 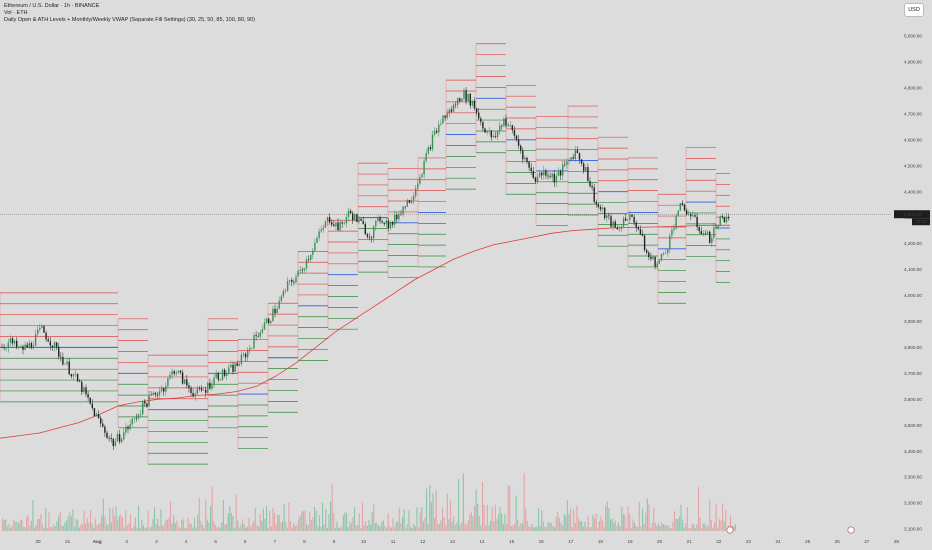 I want to click on time-tick-label: 23, so click(x=749, y=541).